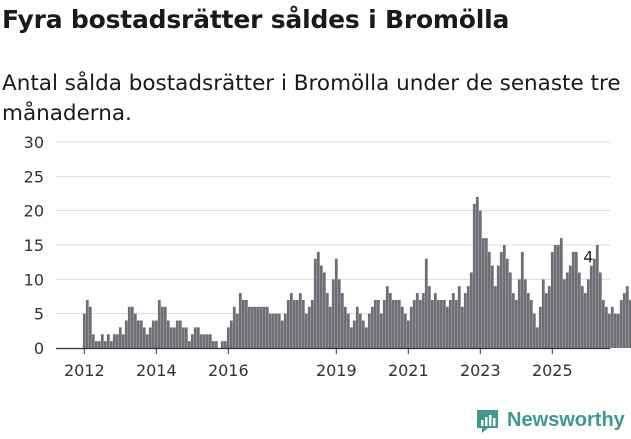 The width and height of the screenshot is (631, 439). Describe the element at coordinates (408, 370) in the screenshot. I see `x-tick-label: 2021` at that location.